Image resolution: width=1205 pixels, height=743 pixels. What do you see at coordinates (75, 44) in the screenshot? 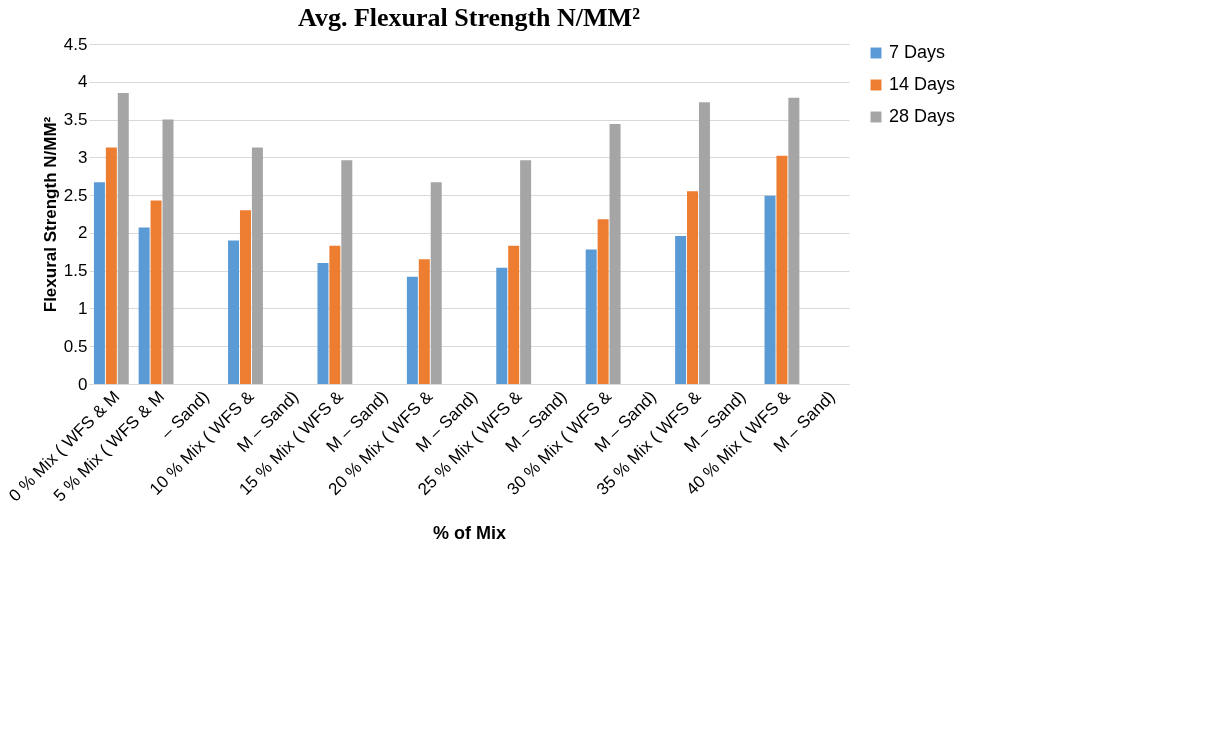
I see `y-tick-label: 4.5` at bounding box center [75, 44].